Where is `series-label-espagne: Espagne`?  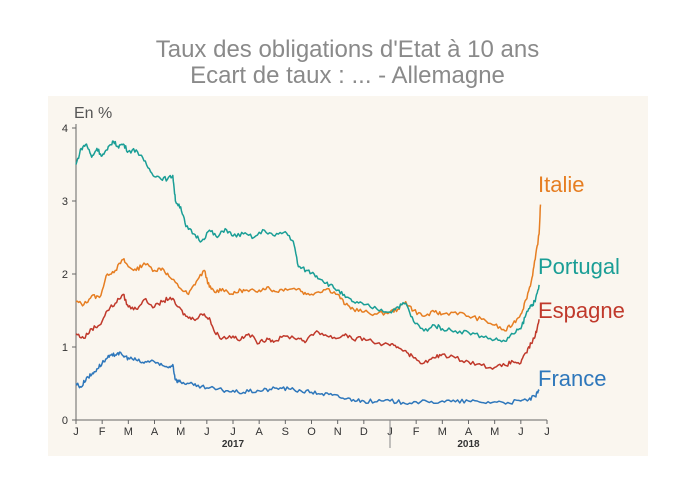
series-label-espagne: Espagne is located at coordinates (581, 310).